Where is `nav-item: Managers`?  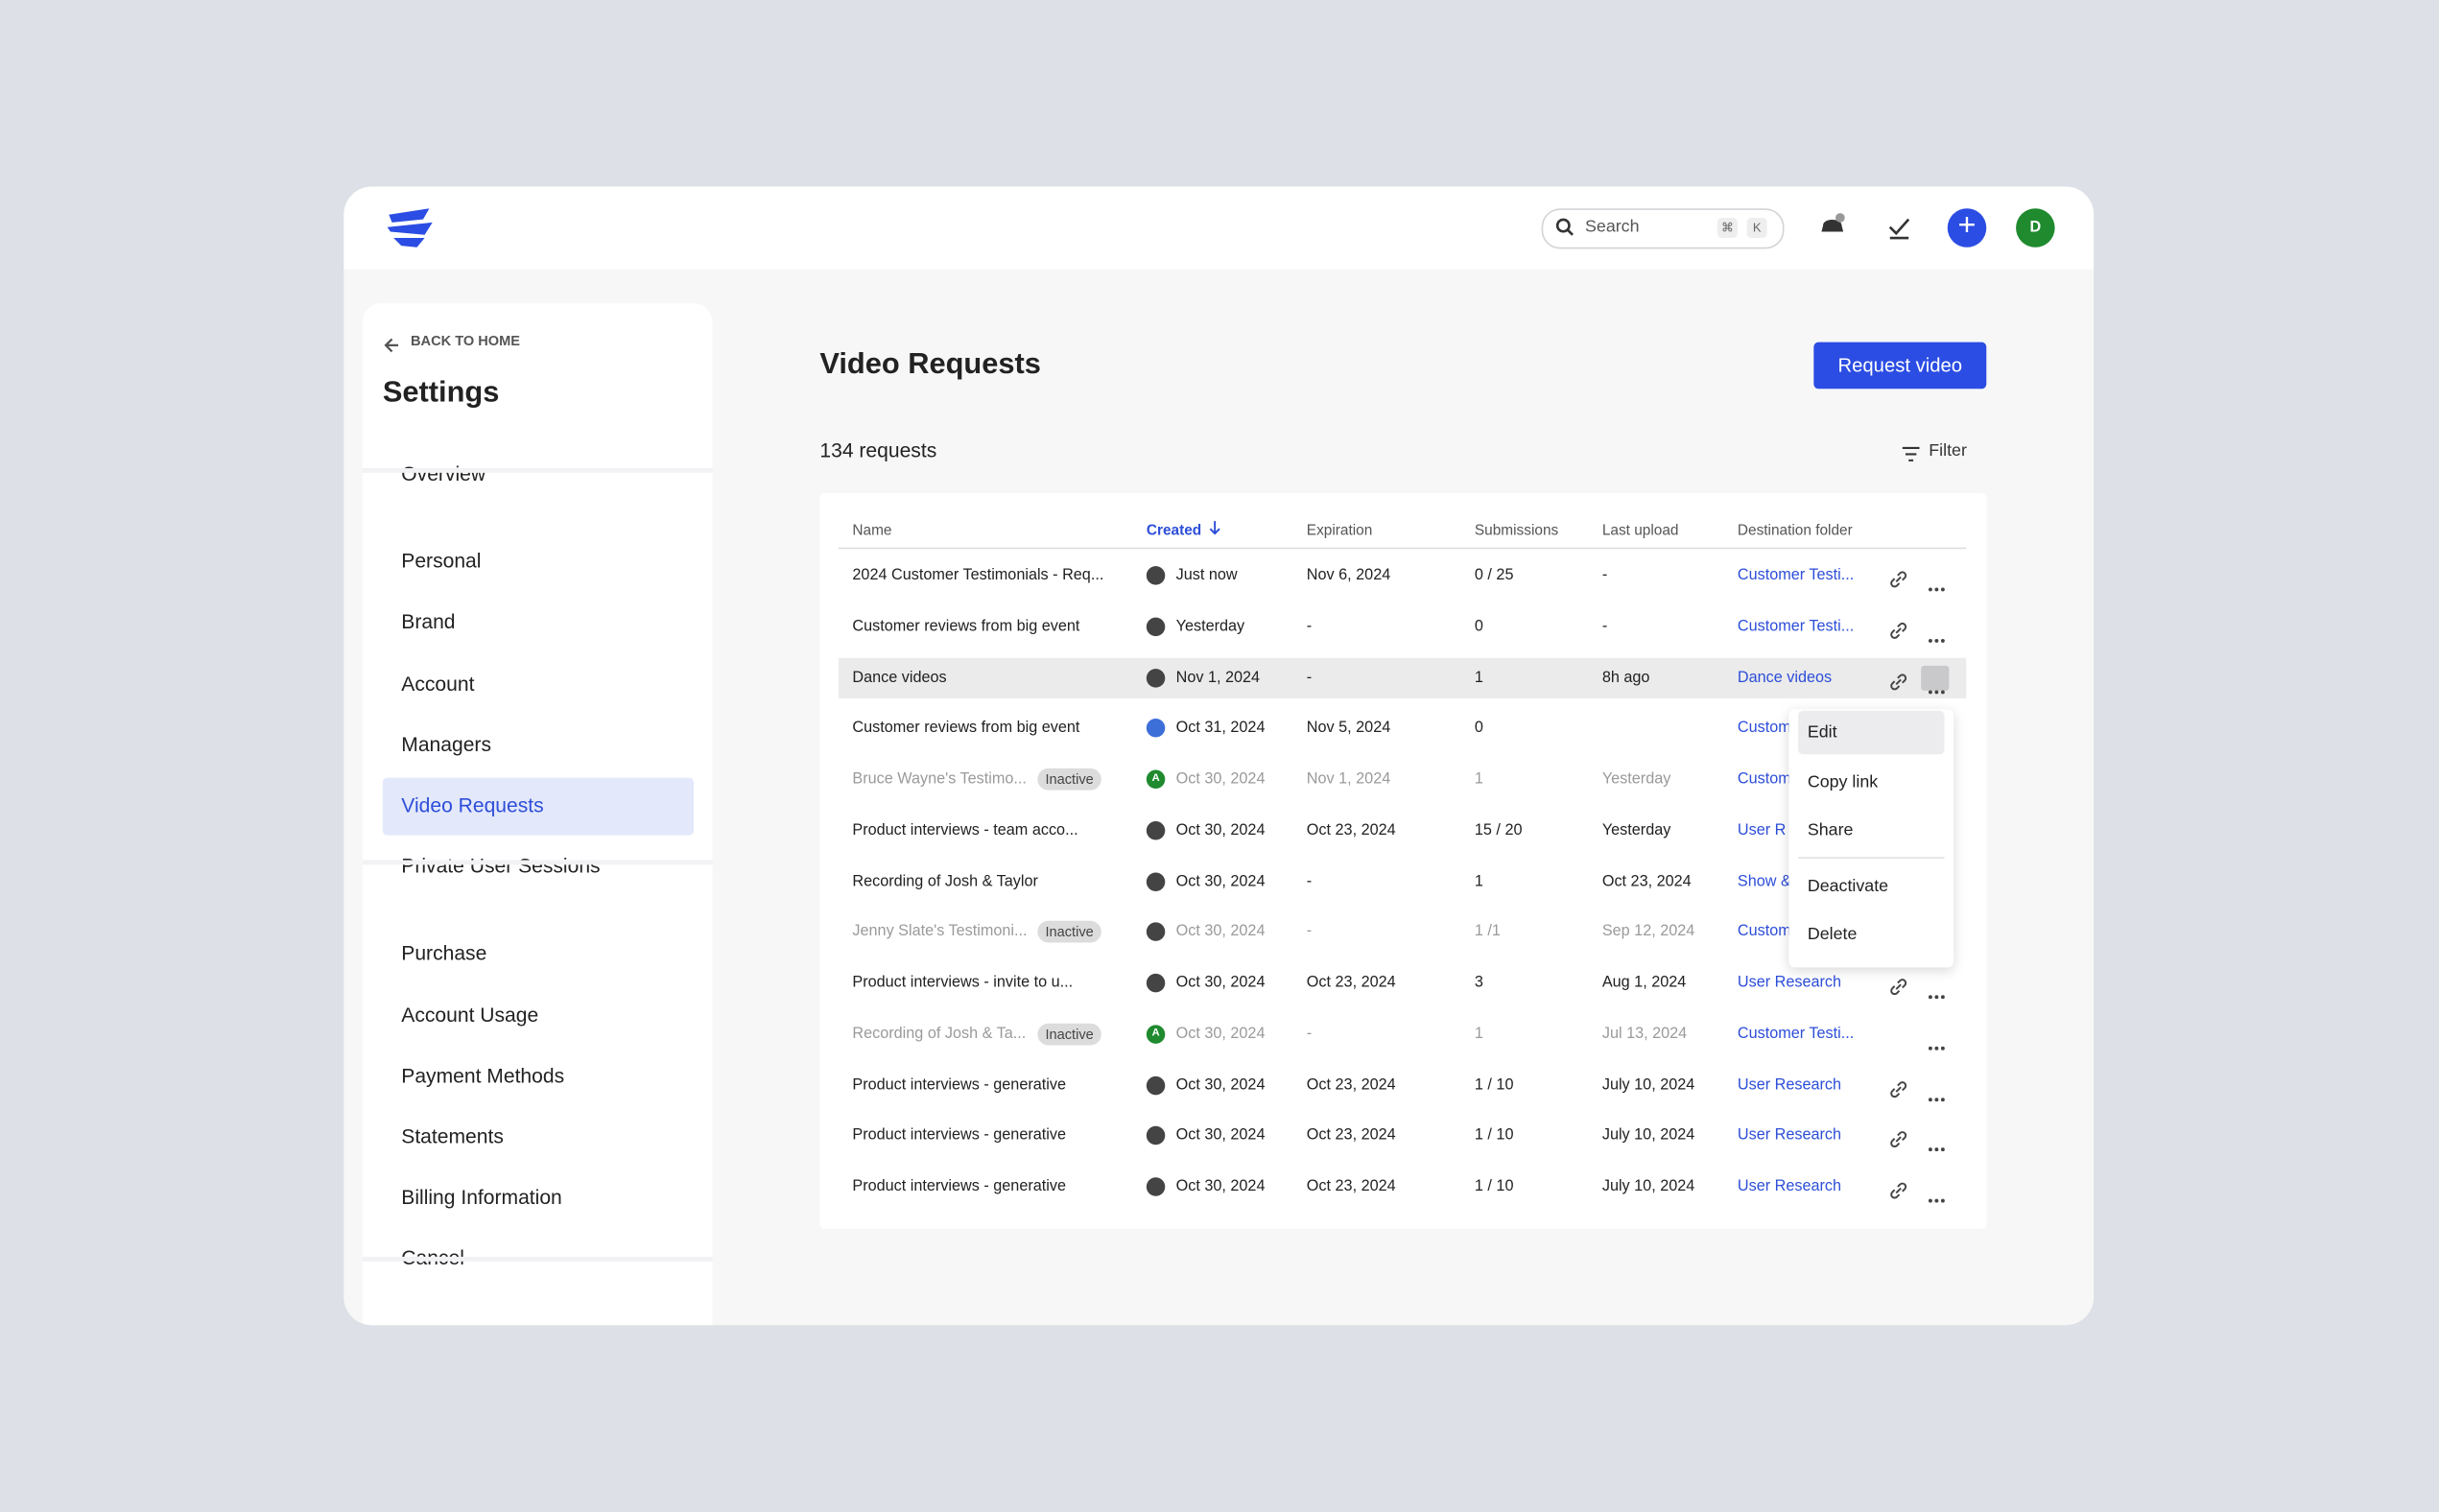
nav-item: Managers is located at coordinates (446, 744).